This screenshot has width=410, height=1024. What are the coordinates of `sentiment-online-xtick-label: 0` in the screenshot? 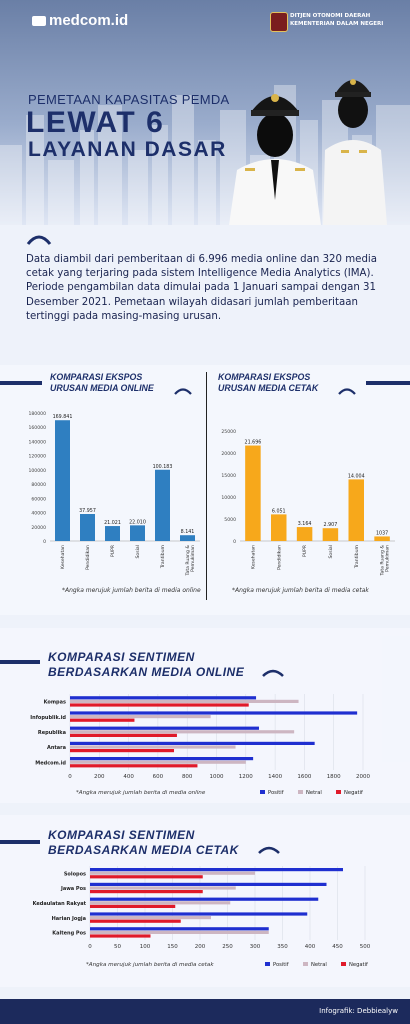 It's located at (70, 777).